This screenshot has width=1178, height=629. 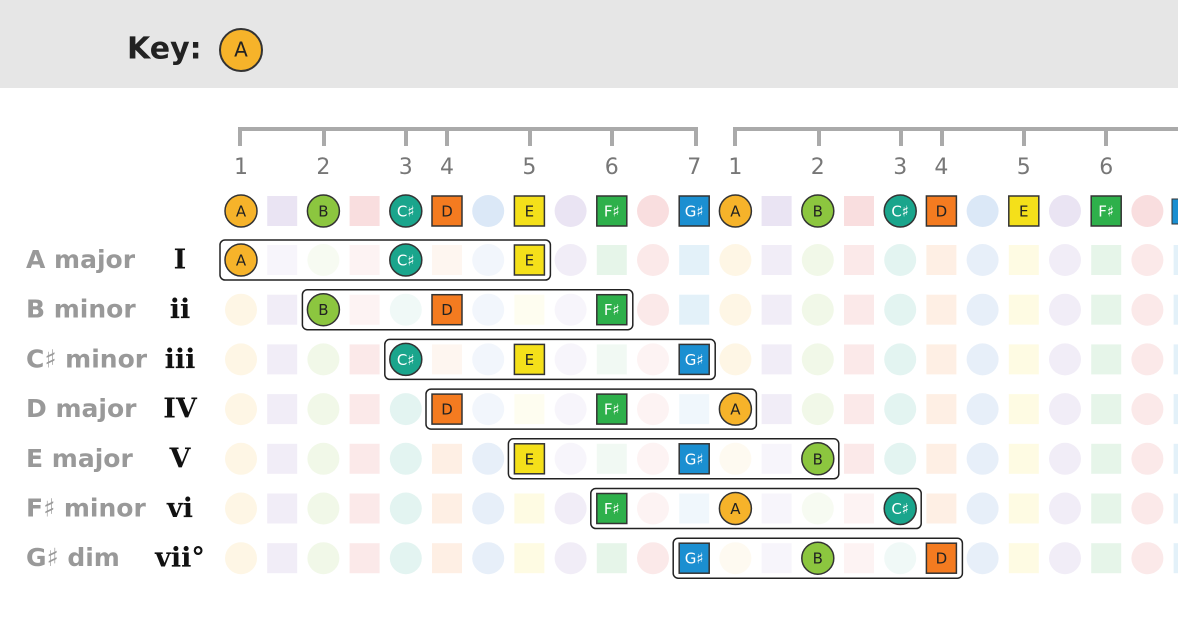 I want to click on chord-box, so click(x=385, y=260).